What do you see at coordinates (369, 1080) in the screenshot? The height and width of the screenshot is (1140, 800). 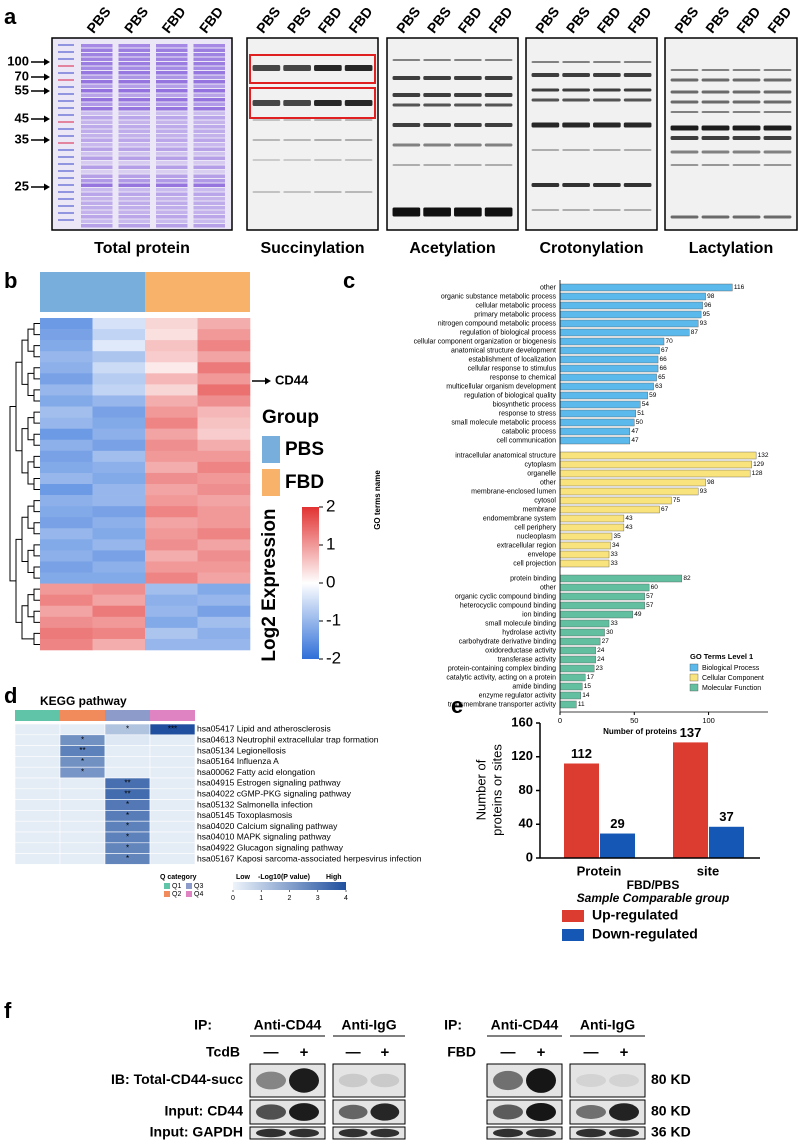 I see `blot-image` at bounding box center [369, 1080].